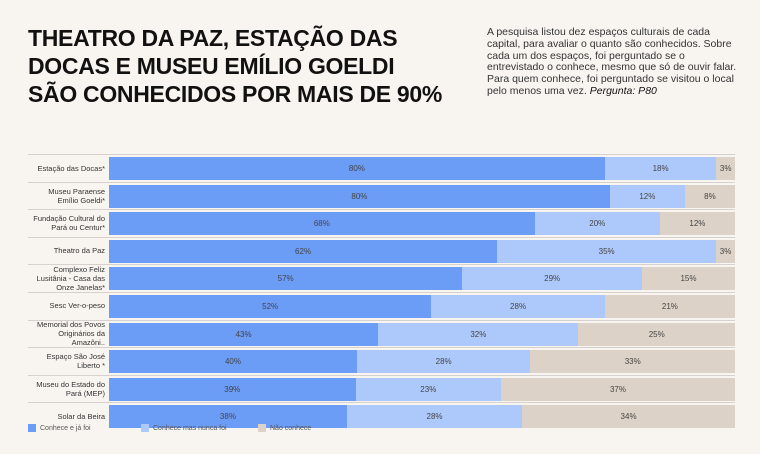 Image resolution: width=760 pixels, height=454 pixels. I want to click on data-label: 21%, so click(669, 306).